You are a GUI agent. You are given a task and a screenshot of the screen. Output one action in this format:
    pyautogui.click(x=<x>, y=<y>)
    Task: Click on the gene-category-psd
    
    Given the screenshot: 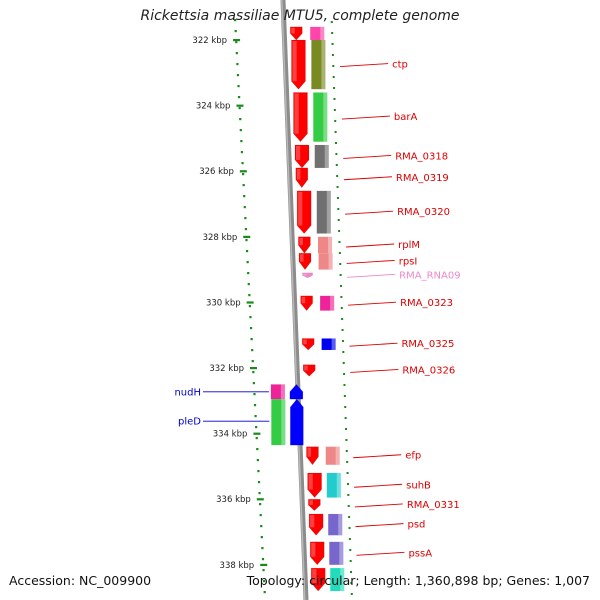 What is the action you would take?
    pyautogui.click(x=335, y=524)
    